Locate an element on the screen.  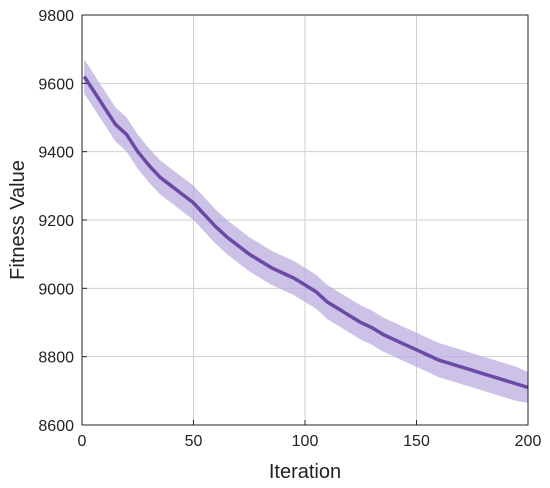
x-tick-label: 0 is located at coordinates (82, 441).